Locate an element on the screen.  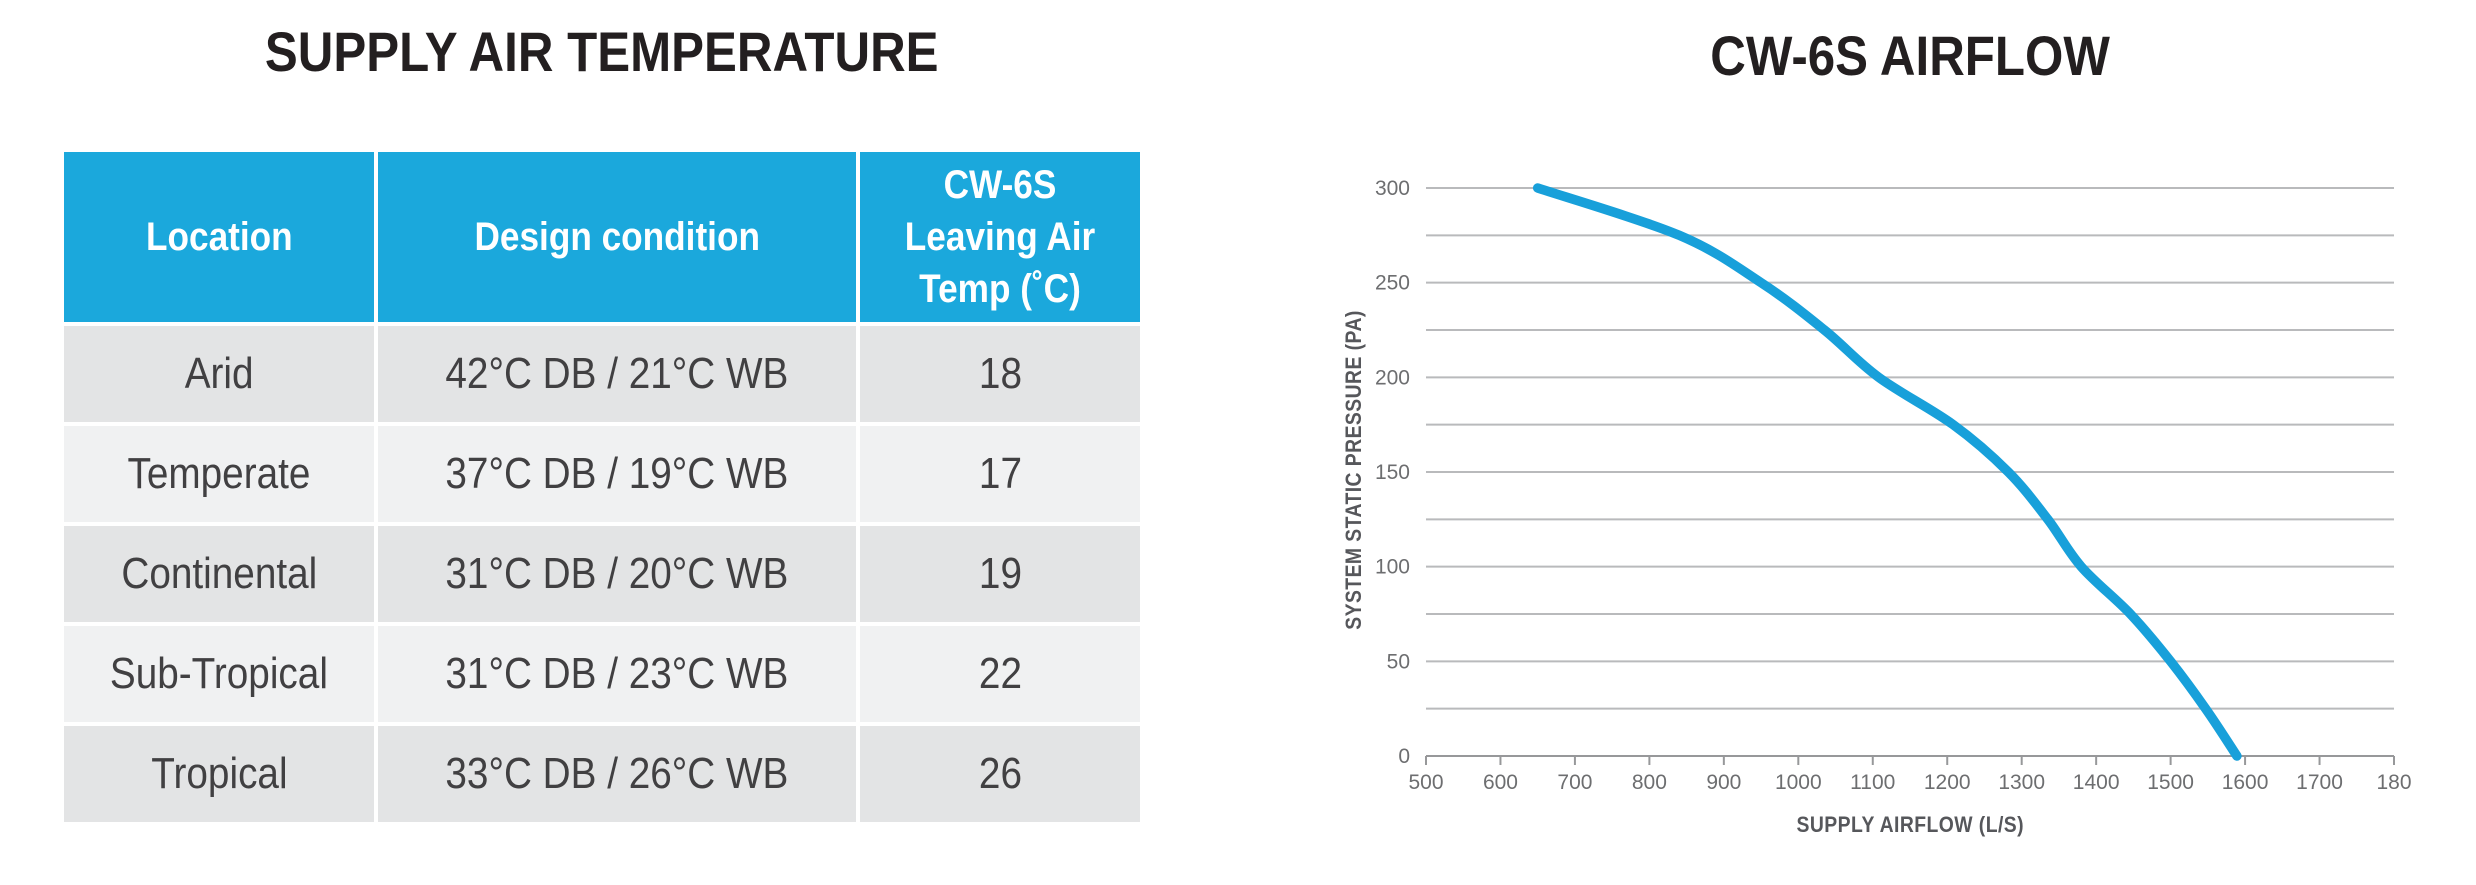
table-section-title: SUPPLY AIR TEMPERATURE is located at coordinates (602, 52).